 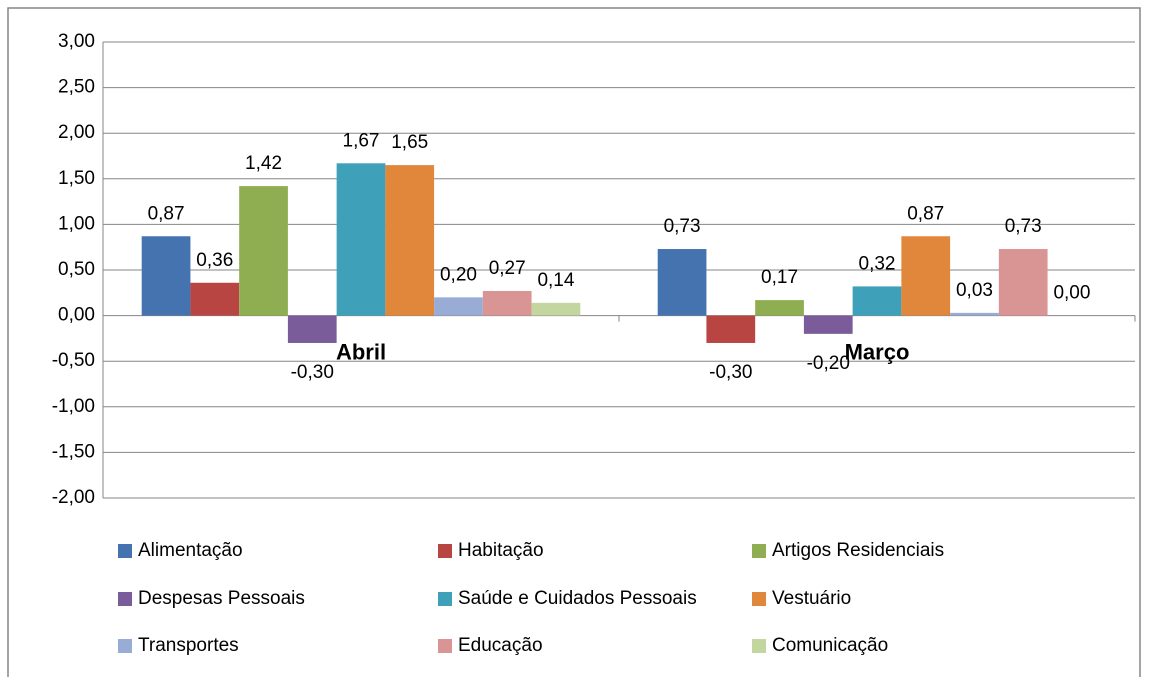 What do you see at coordinates (1071, 293) in the screenshot?
I see `data-label: 0,00` at bounding box center [1071, 293].